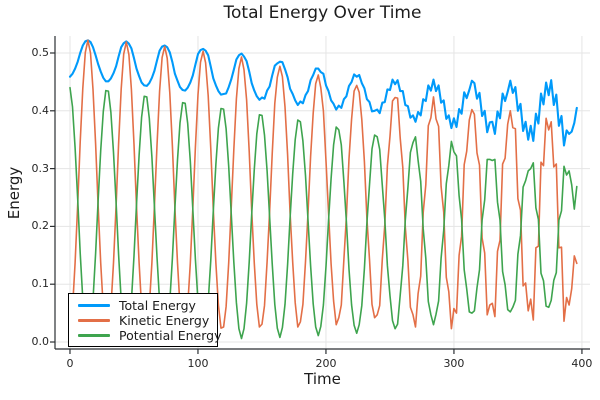  I want to click on legend-label: Potential Energy, so click(170, 335).